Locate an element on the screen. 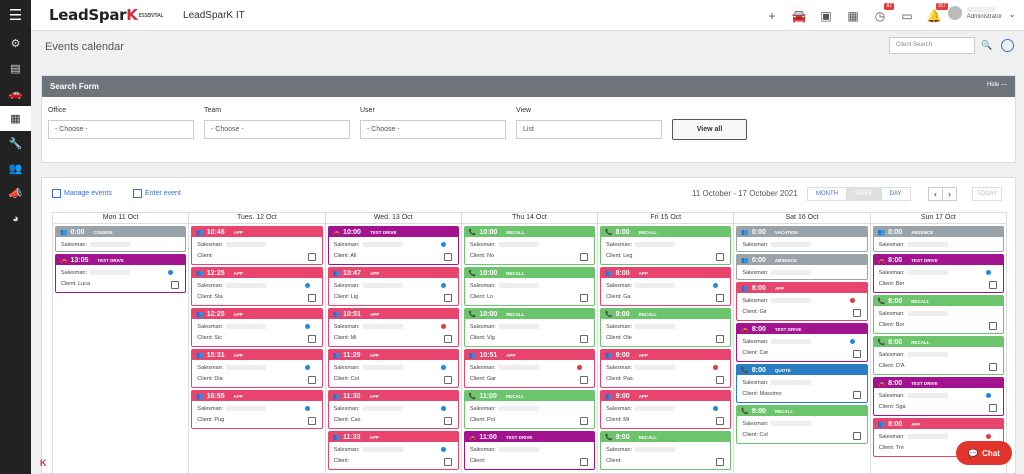 The width and height of the screenshot is (1024, 474). calendar-icon: ▦ is located at coordinates (853, 16).